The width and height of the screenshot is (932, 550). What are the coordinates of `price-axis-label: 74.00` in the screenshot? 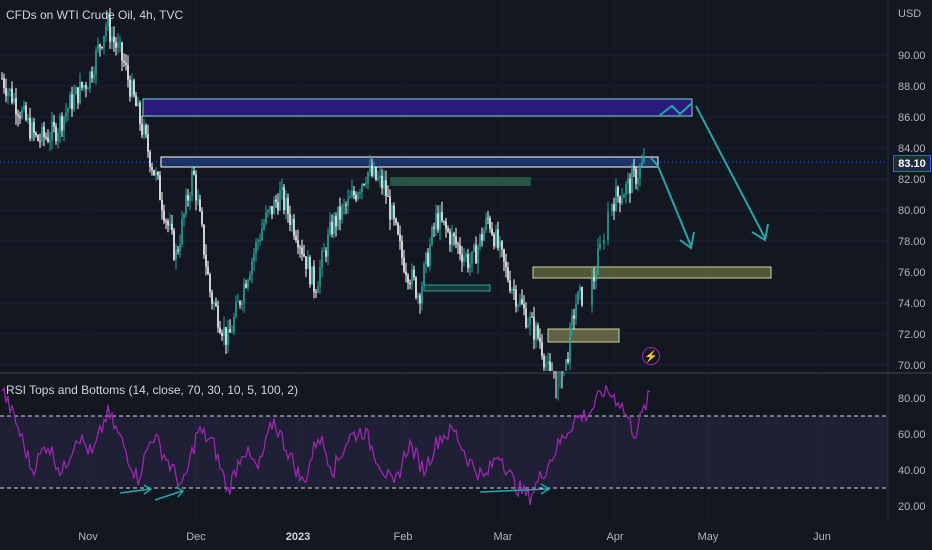 It's located at (912, 304).